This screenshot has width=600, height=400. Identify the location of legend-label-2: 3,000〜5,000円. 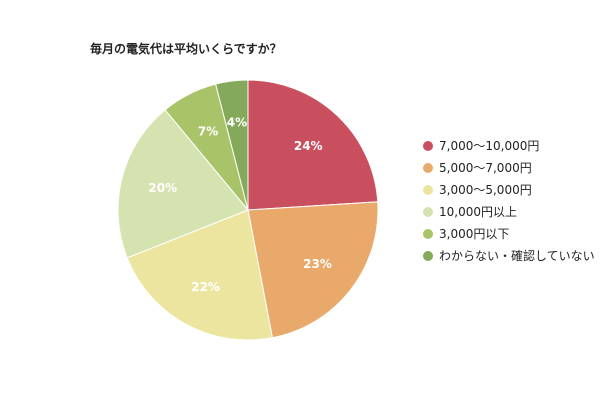
(485, 190).